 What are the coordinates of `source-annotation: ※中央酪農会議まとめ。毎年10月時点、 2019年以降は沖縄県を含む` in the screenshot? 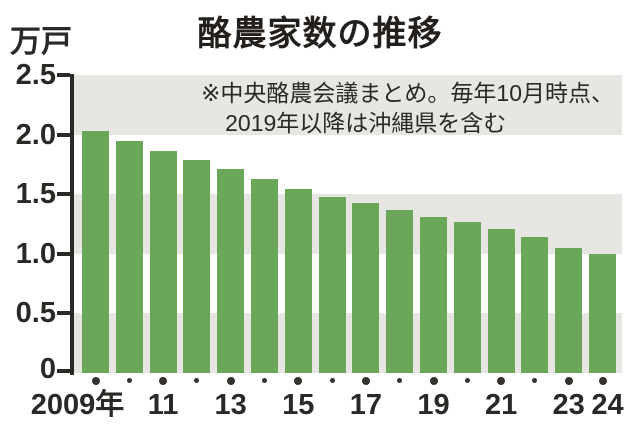 It's located at (408, 109).